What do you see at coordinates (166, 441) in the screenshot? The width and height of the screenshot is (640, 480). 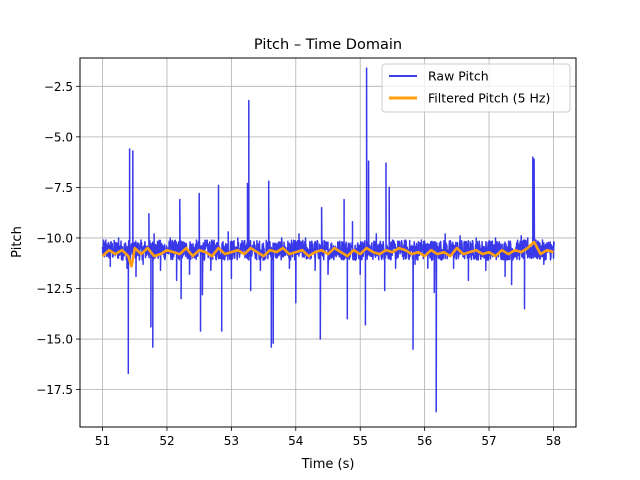 I see `x-tick-label: 52` at bounding box center [166, 441].